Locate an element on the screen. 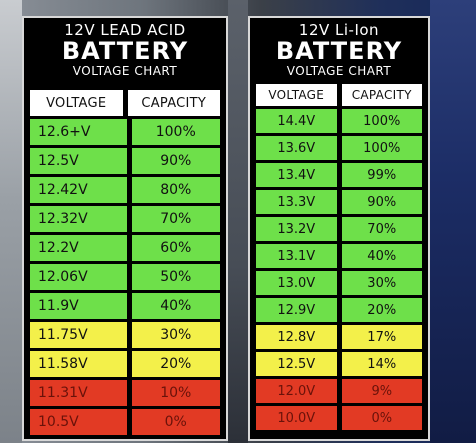 The width and height of the screenshot is (476, 443). table-row: 13.6V 100% is located at coordinates (339, 148).